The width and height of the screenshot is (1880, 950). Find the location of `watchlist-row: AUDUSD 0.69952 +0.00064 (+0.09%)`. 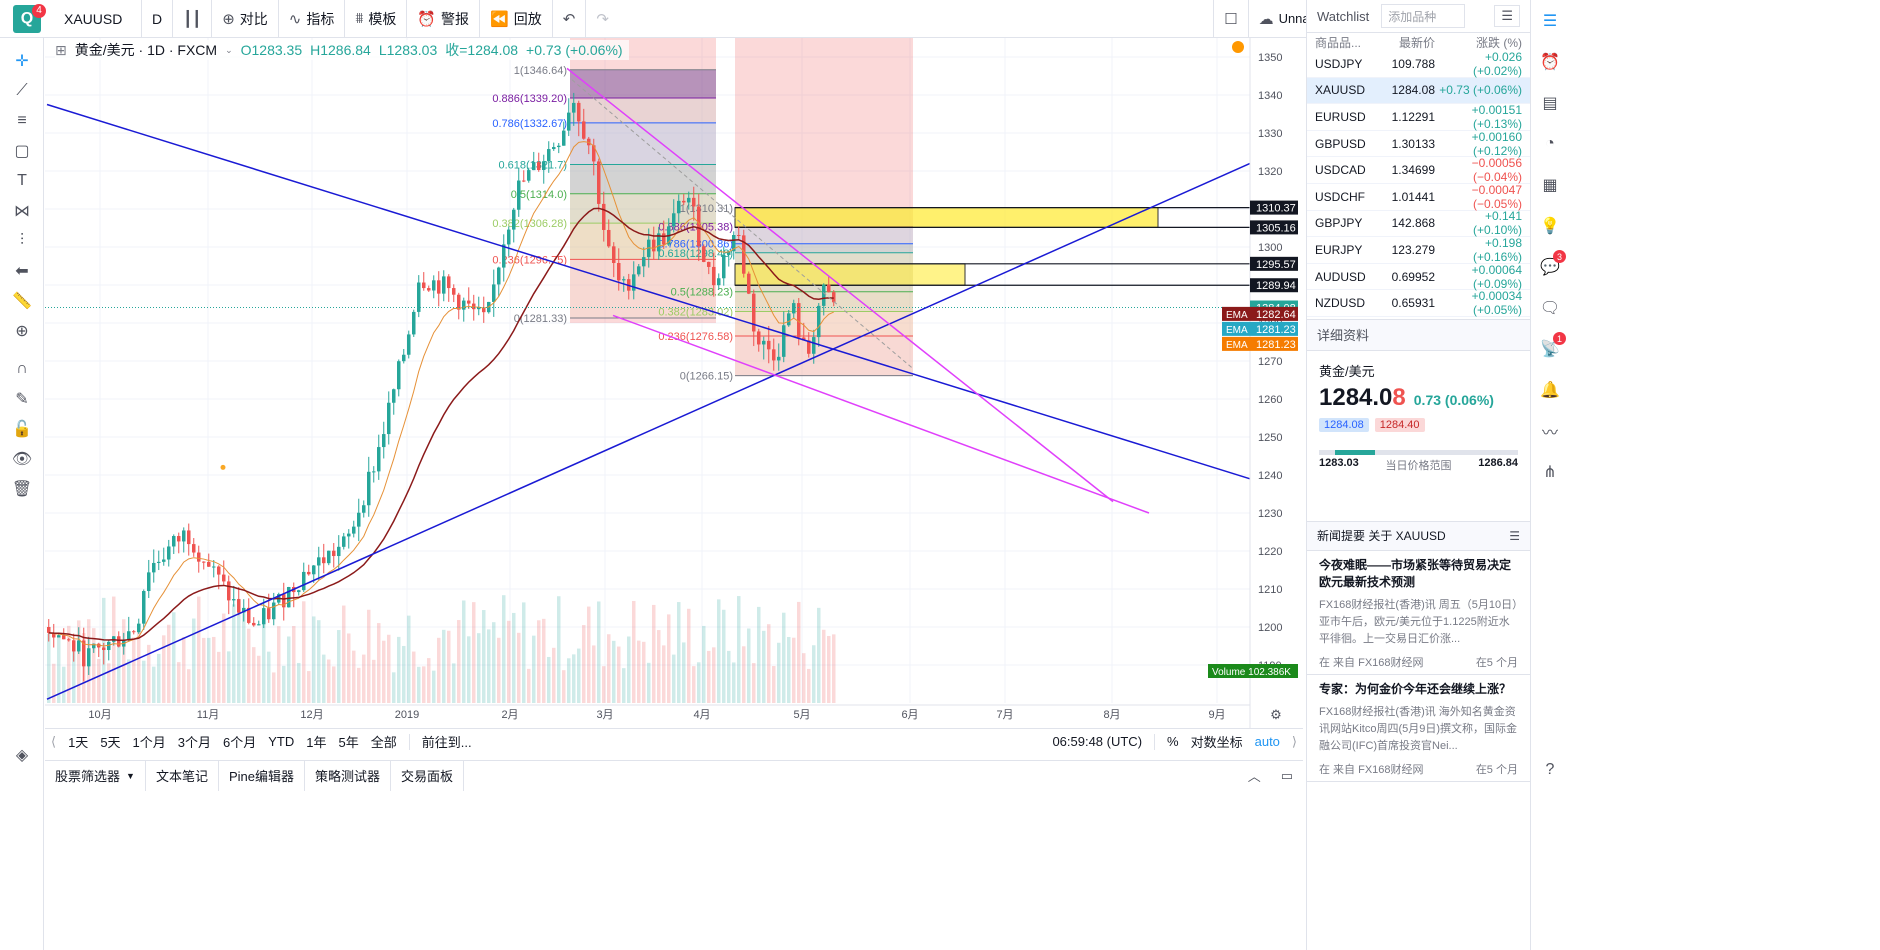

watchlist-row: AUDUSD 0.69952 +0.00064 (+0.09%) is located at coordinates (1418, 277).